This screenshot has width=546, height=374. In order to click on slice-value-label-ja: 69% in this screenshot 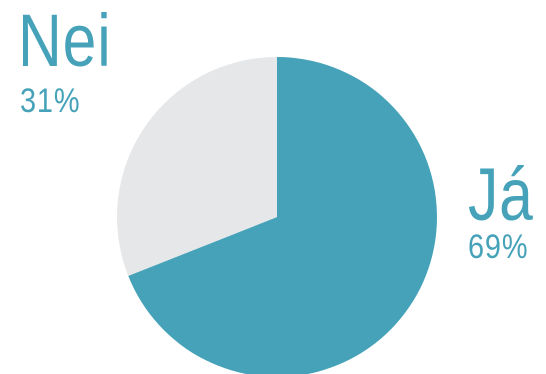, I will do `click(498, 247)`.